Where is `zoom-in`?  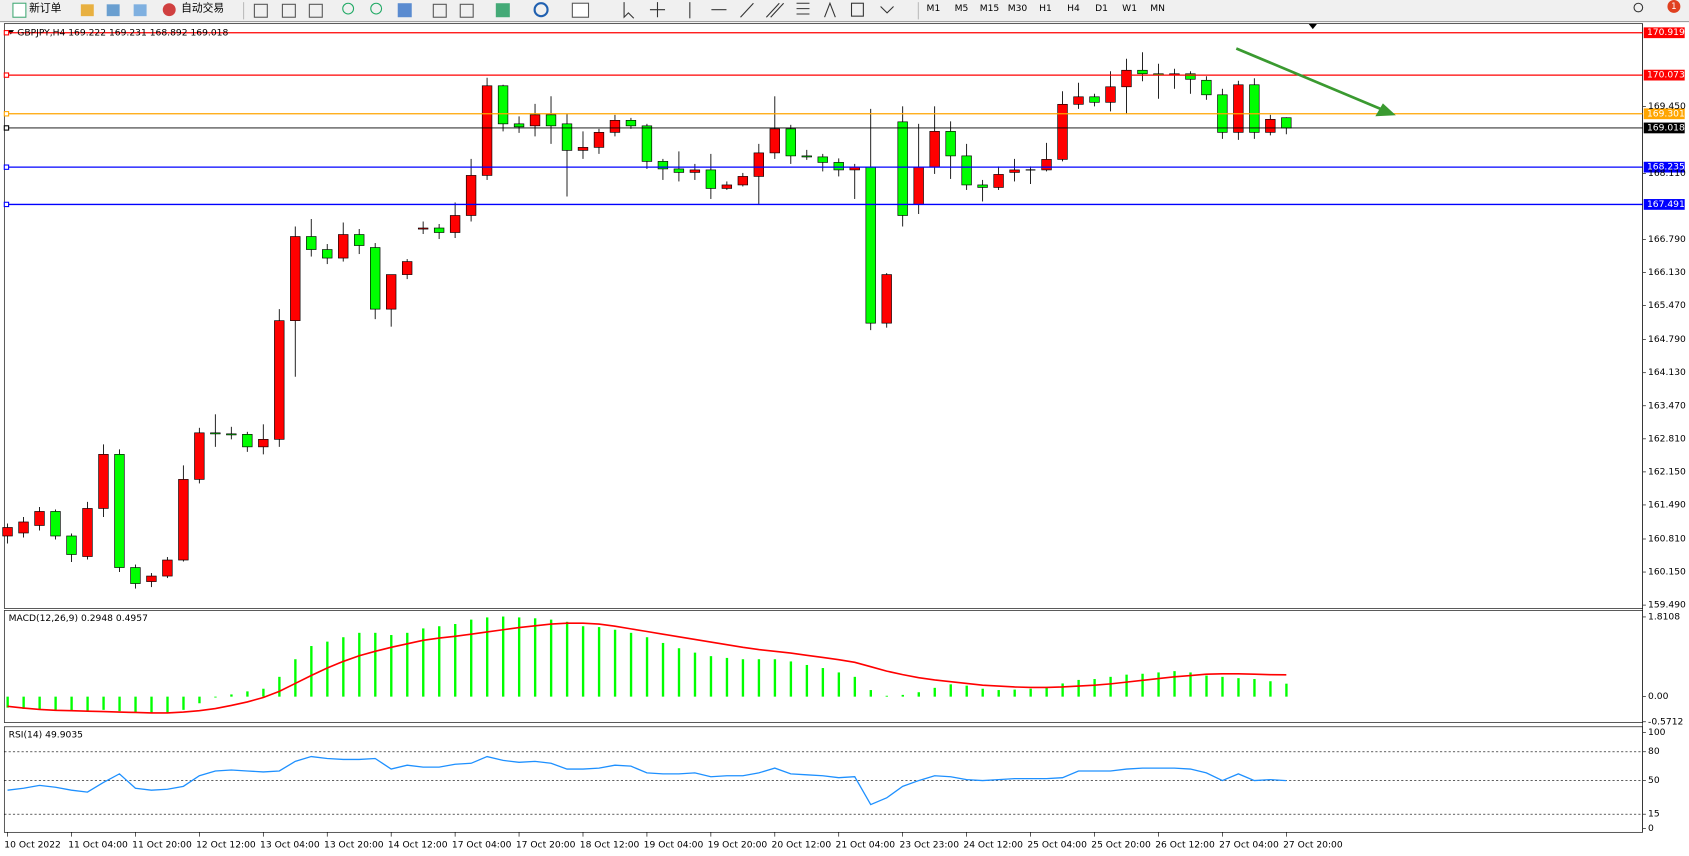 zoom-in is located at coordinates (348, 8).